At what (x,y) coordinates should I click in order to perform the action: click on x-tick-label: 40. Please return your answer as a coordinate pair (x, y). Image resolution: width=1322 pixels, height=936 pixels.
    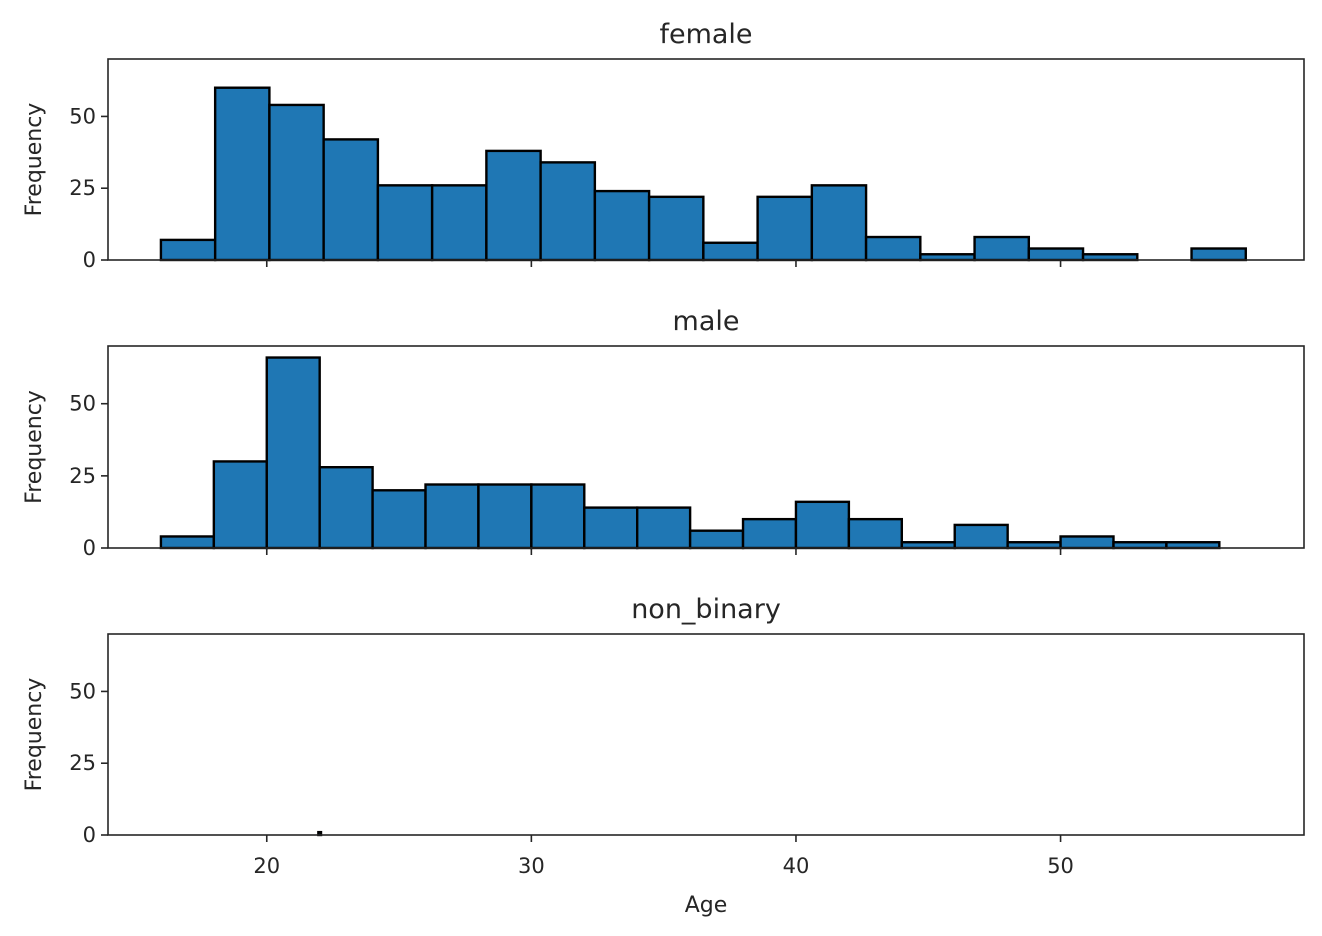
    Looking at the image, I should click on (796, 866).